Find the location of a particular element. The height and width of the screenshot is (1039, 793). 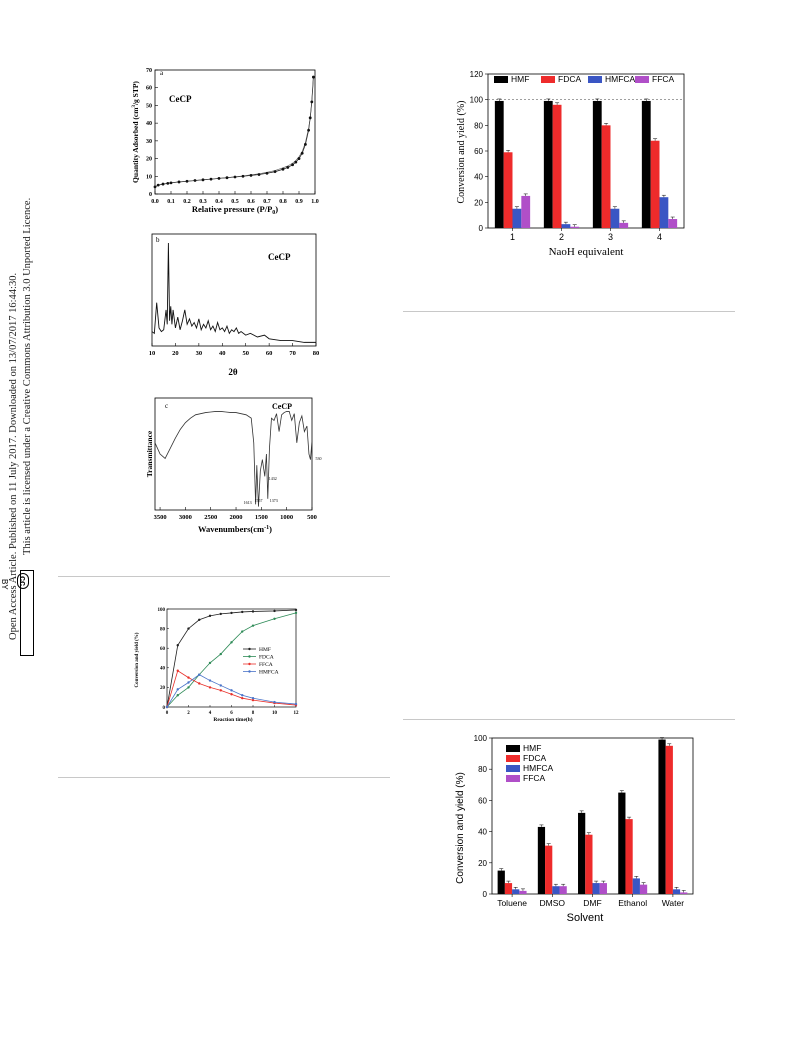

bet-x-tick-label: 0.0 is located at coordinates (155, 202).